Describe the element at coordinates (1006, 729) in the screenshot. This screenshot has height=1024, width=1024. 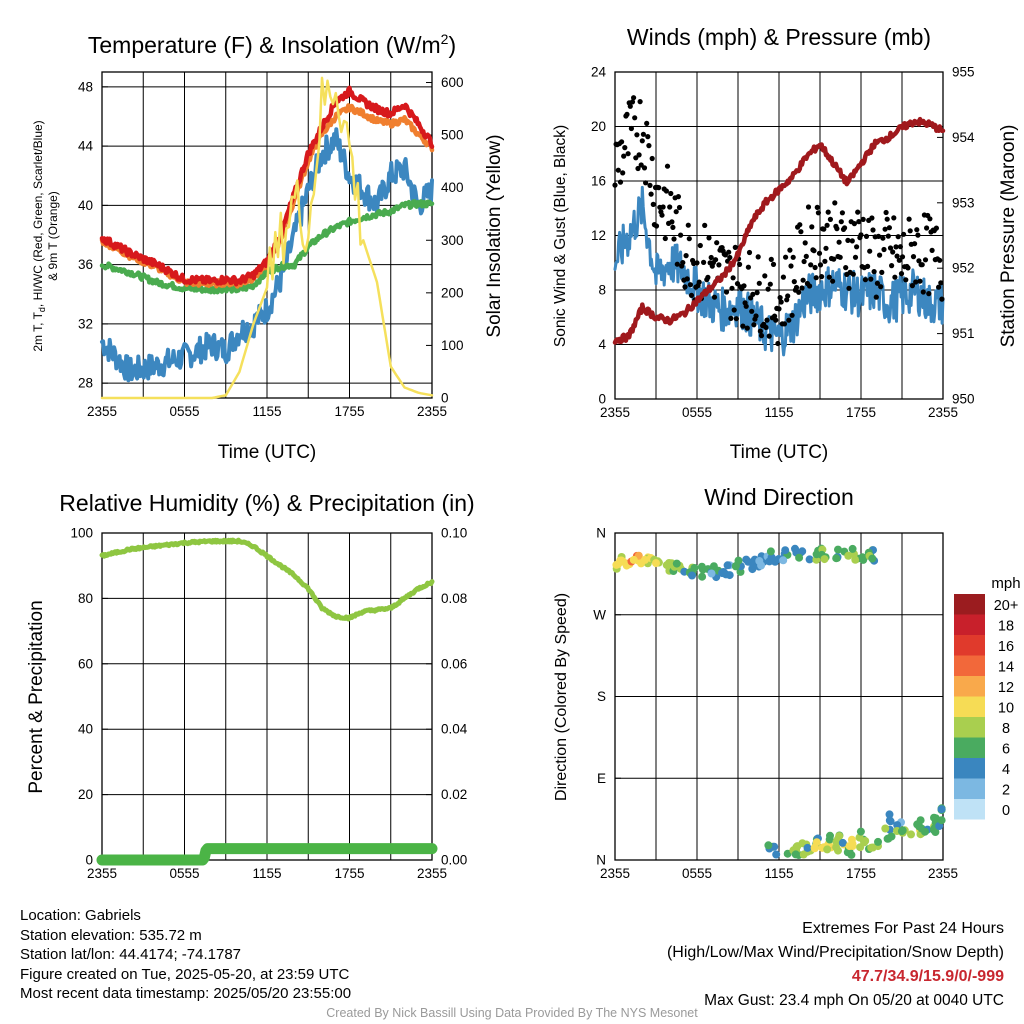
I see `legend-label: 8` at that location.